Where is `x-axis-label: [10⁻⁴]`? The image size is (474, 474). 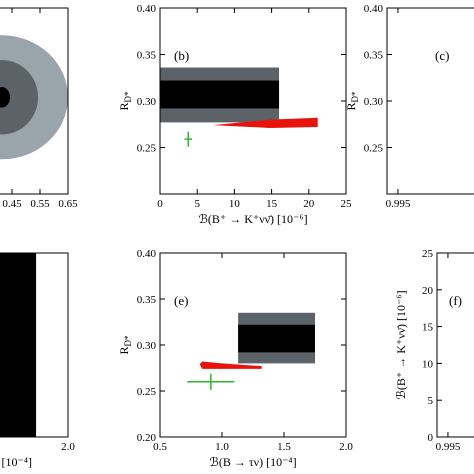
x-axis-label: [10⁻⁴] is located at coordinates (16, 462).